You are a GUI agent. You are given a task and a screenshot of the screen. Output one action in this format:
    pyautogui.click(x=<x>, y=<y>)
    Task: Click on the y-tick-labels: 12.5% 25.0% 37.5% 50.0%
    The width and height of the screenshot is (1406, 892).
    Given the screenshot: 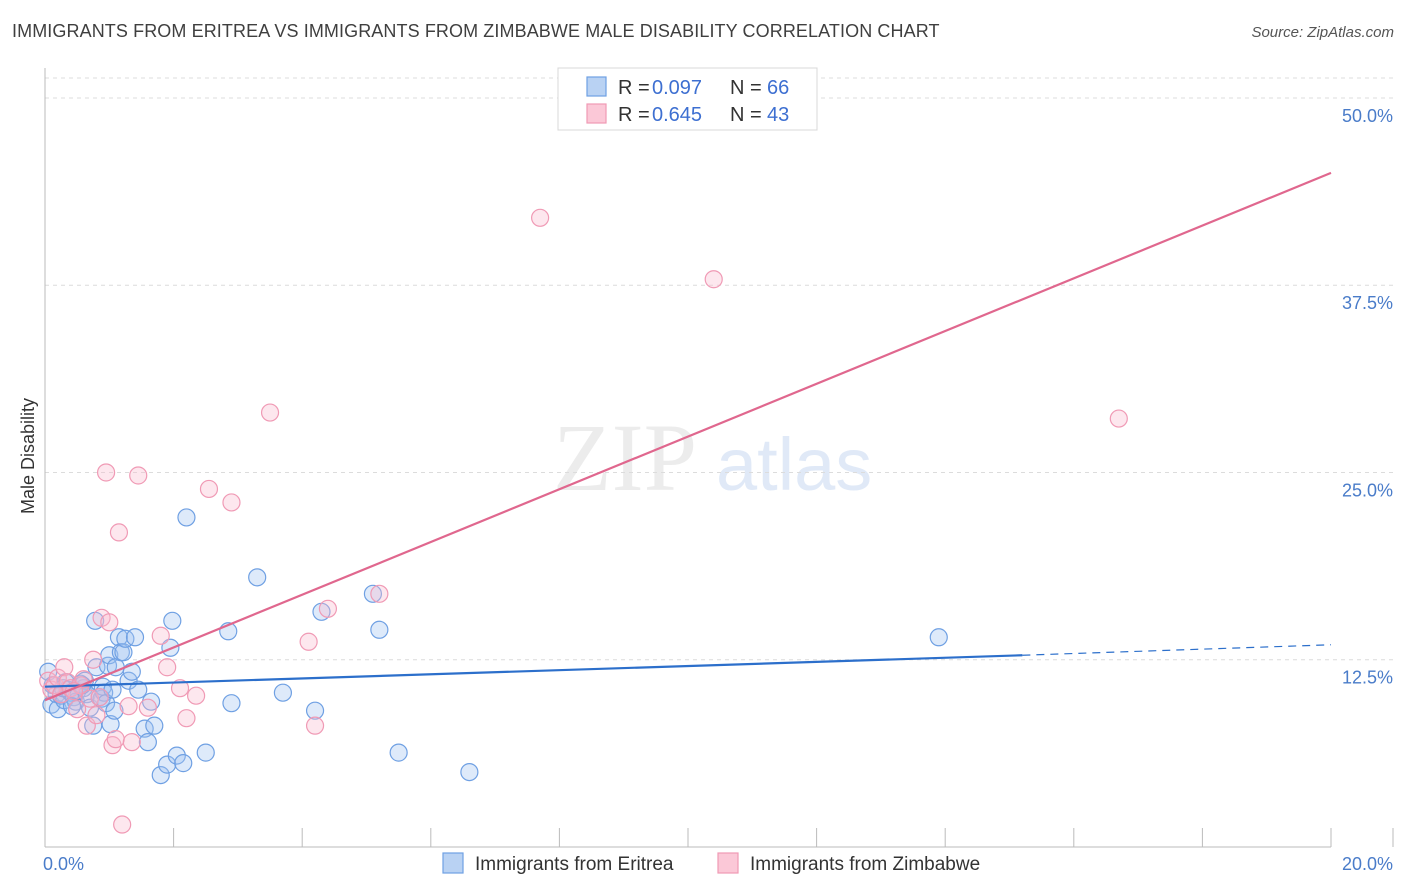 What is the action you would take?
    pyautogui.click(x=1367, y=397)
    